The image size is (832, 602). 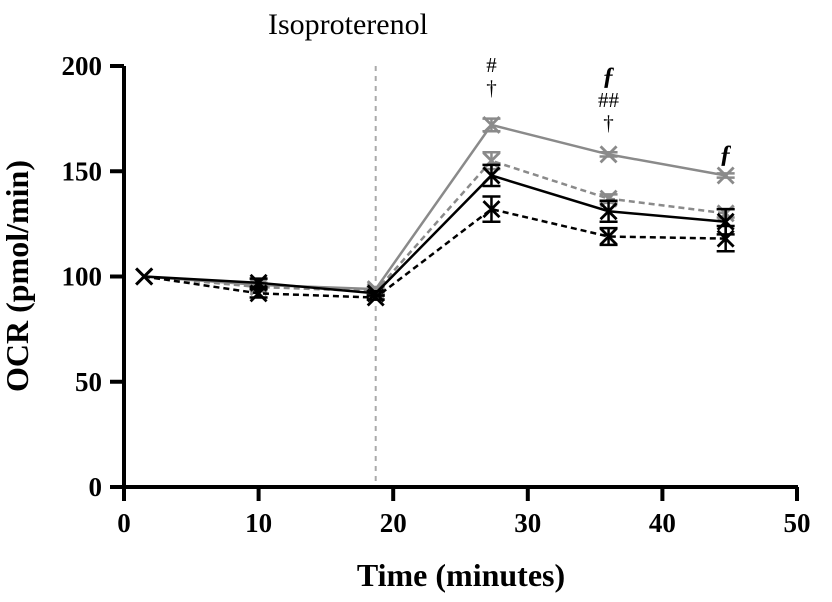 What do you see at coordinates (500, 88) in the screenshot?
I see `annotation-layer: Isoproterenol#† ƒ##†ƒ` at bounding box center [500, 88].